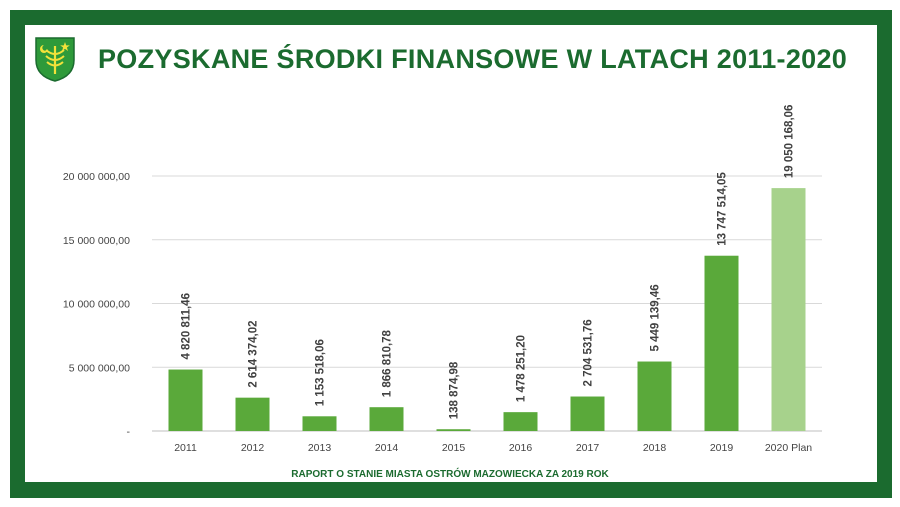 The width and height of the screenshot is (900, 507). What do you see at coordinates (454, 448) in the screenshot?
I see `x-tick-label: 2015` at bounding box center [454, 448].